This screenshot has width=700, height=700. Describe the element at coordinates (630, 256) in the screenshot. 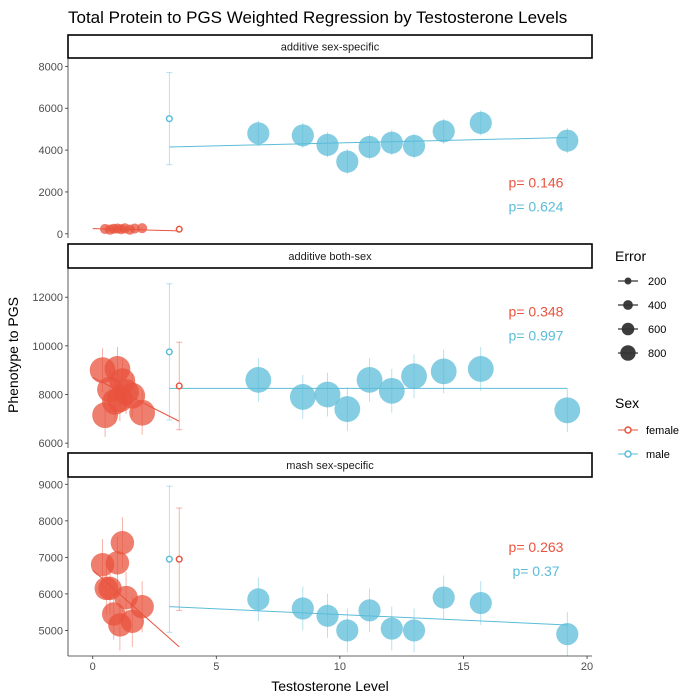

I see `legend-error-title: Error` at that location.